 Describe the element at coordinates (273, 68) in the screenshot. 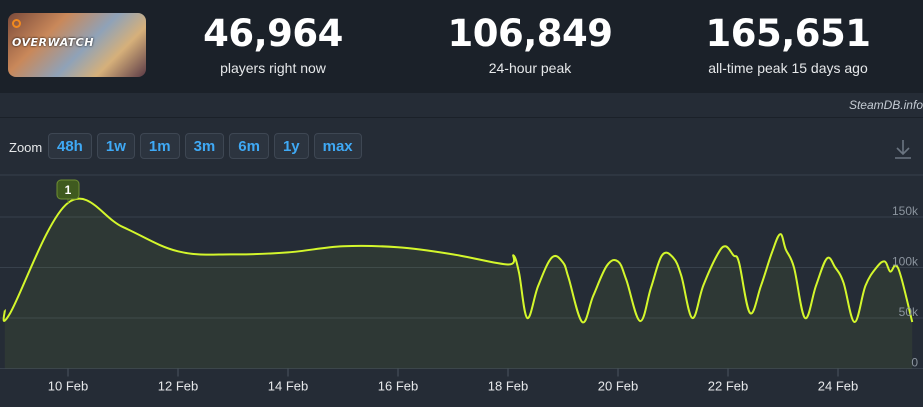

I see `stat-label: players right now` at that location.